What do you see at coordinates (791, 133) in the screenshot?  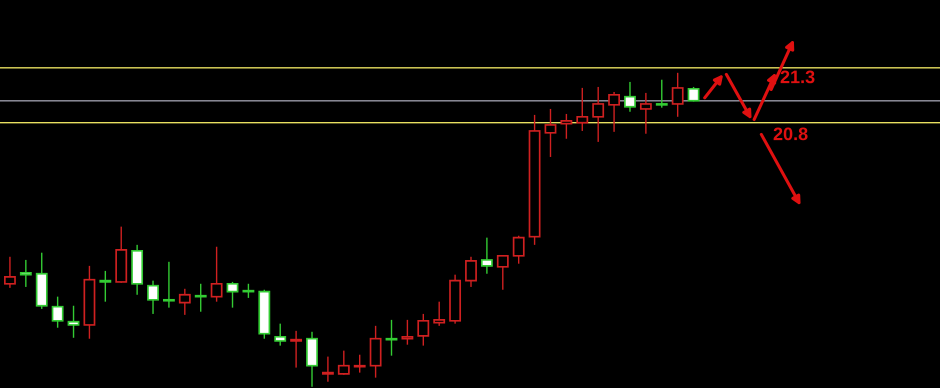 I see `text: 20.8` at bounding box center [791, 133].